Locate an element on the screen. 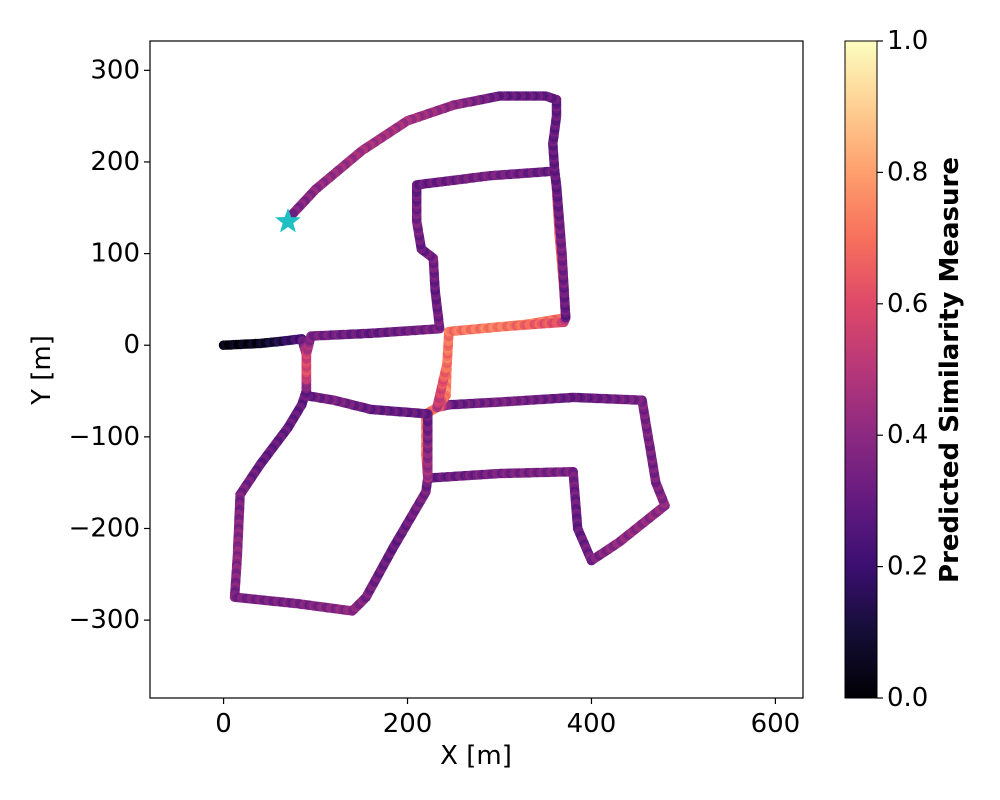  y-tick-label: −100 is located at coordinates (104, 437).